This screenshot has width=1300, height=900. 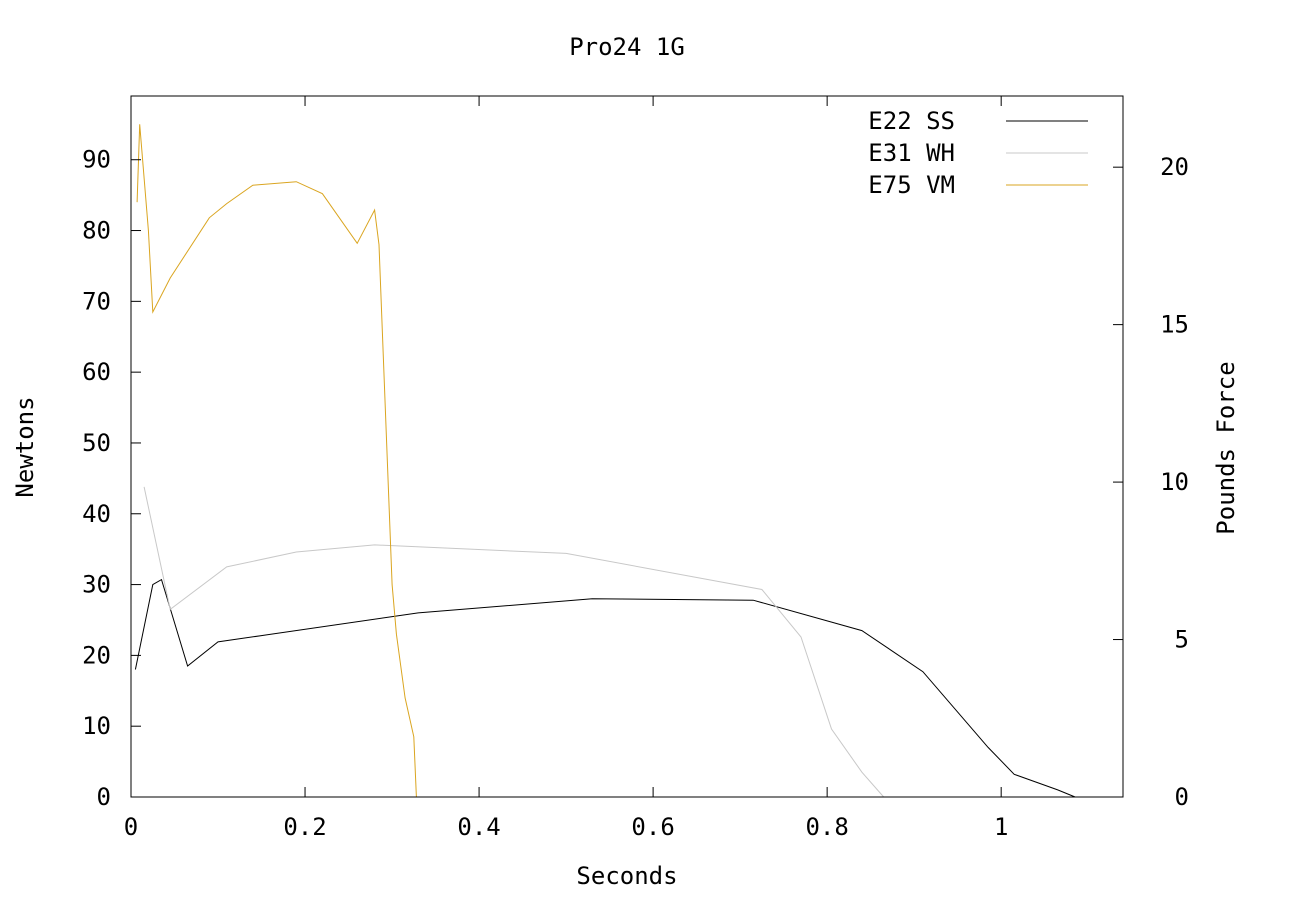 What do you see at coordinates (96, 655) in the screenshot?
I see `y-tick-label: 20` at bounding box center [96, 655].